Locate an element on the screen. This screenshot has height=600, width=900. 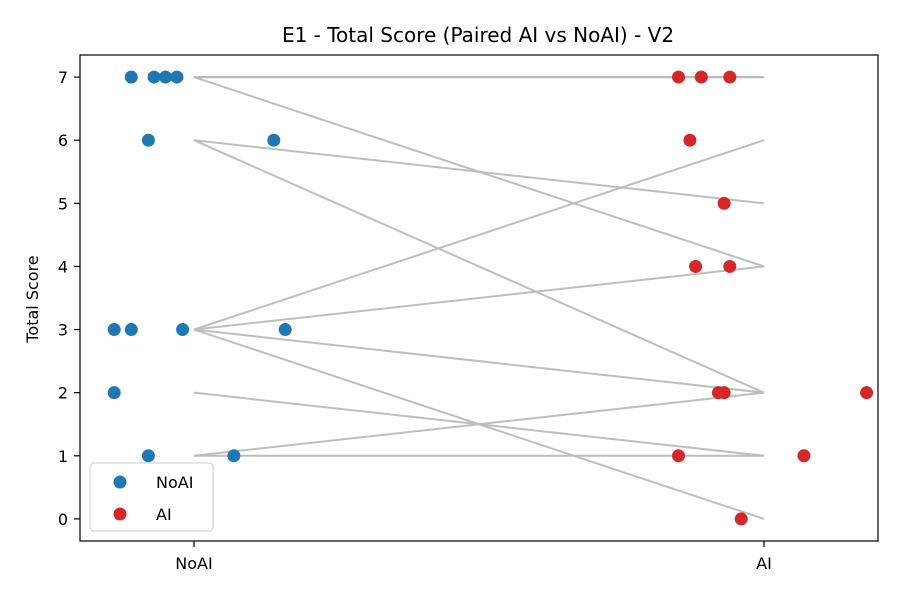
legend-label: NoAI is located at coordinates (174, 482).